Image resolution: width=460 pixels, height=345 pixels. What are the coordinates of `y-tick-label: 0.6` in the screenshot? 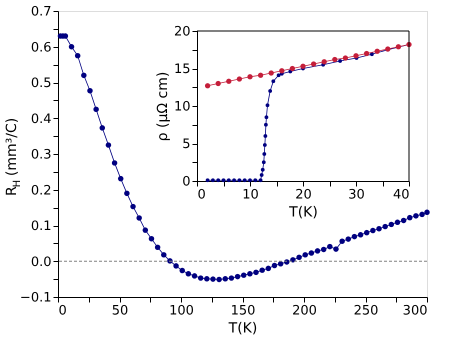 It's located at (41, 48).